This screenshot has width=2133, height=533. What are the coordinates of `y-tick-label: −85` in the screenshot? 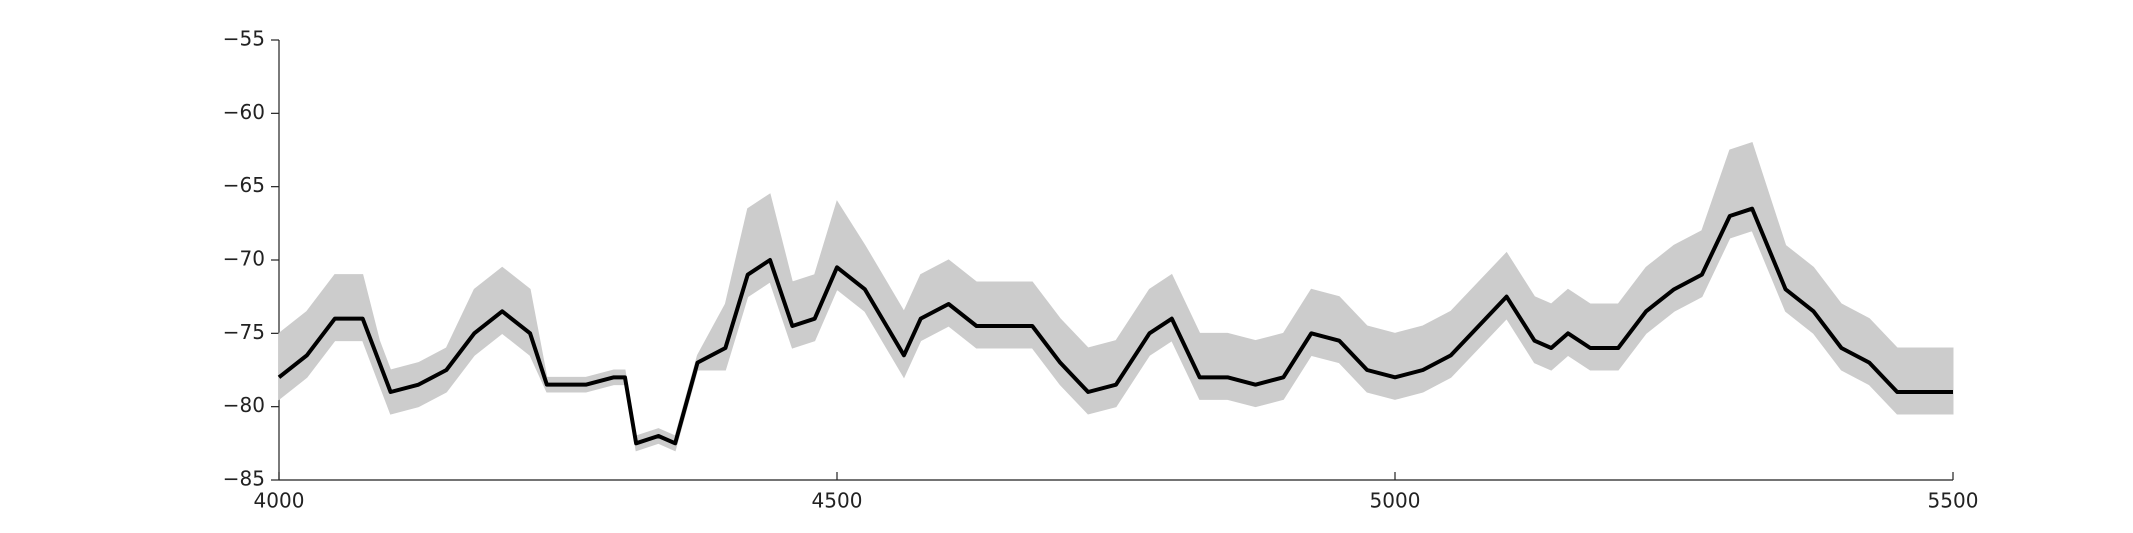 It's located at (244, 479).